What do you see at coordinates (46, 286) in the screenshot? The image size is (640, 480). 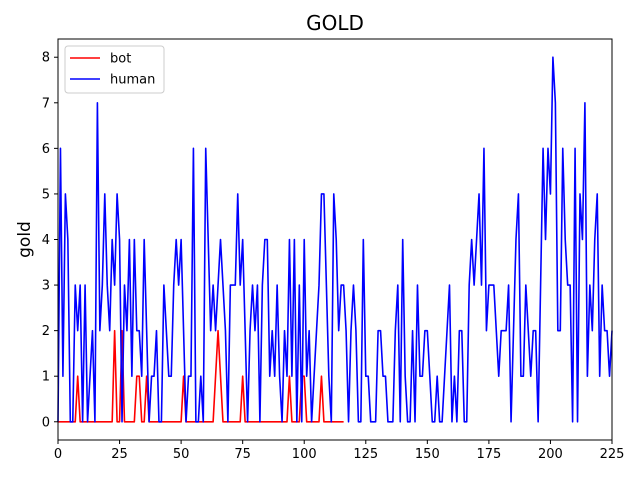 I see `y-tick-label: 3` at bounding box center [46, 286].